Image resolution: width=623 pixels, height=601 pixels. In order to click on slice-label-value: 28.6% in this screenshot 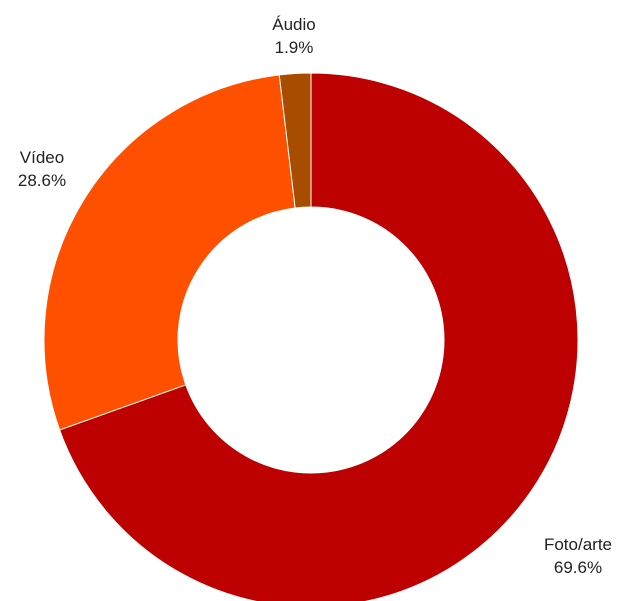, I will do `click(42, 180)`.